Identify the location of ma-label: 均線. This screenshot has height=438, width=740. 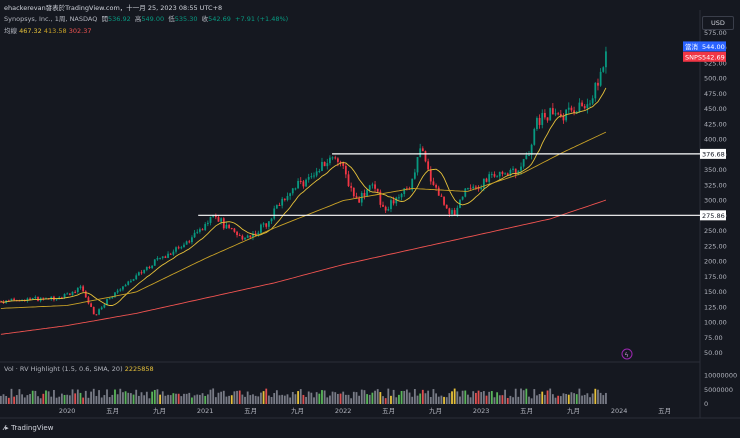
(10, 31).